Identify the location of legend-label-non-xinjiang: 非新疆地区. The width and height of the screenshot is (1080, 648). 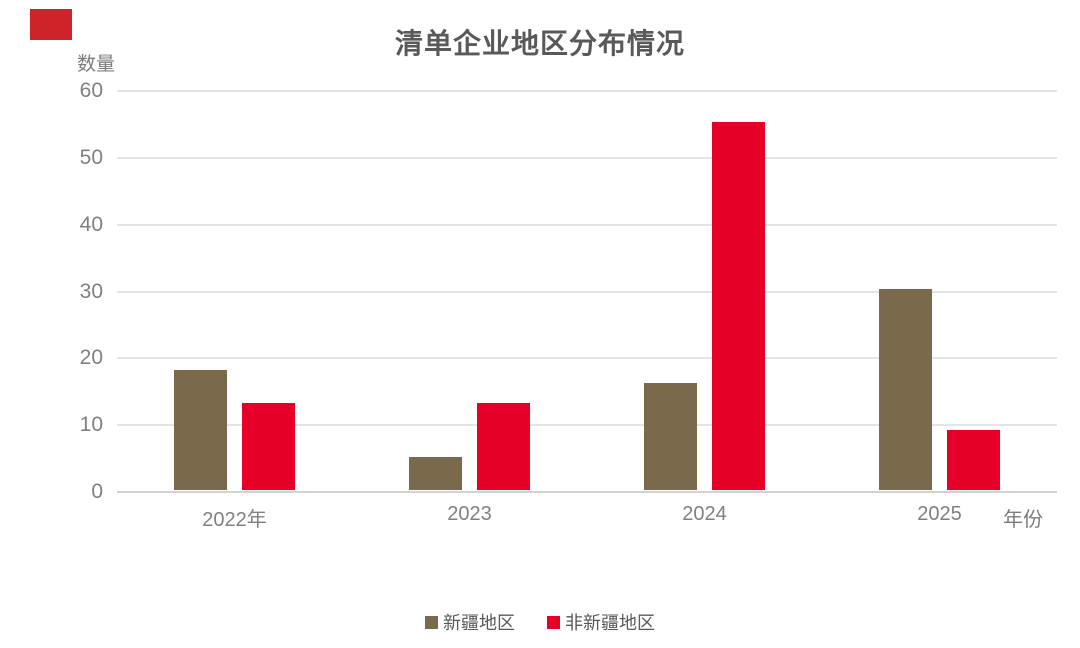
(610, 623).